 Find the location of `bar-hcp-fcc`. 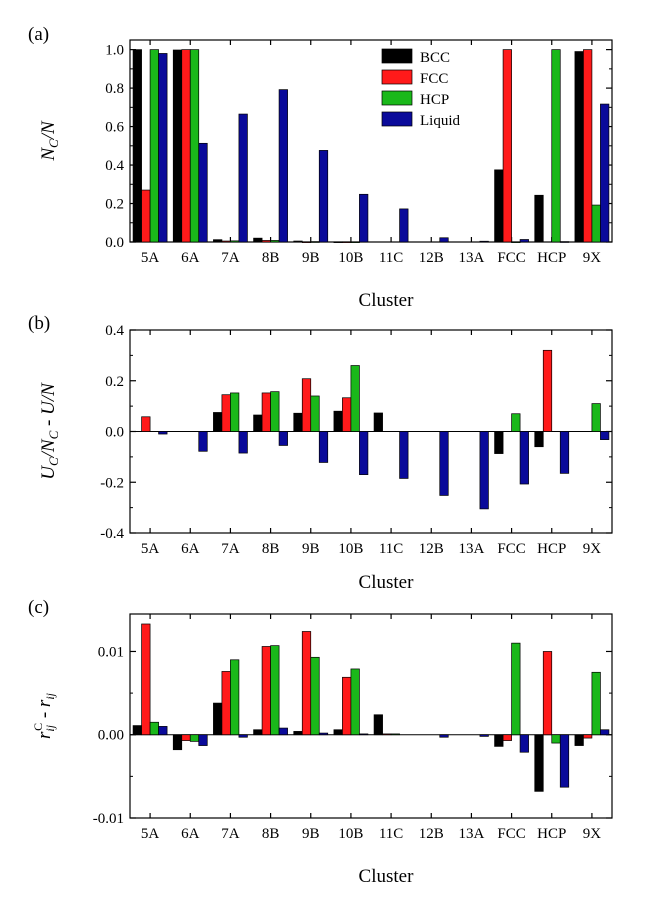

bar-hcp-fcc is located at coordinates (516, 689).